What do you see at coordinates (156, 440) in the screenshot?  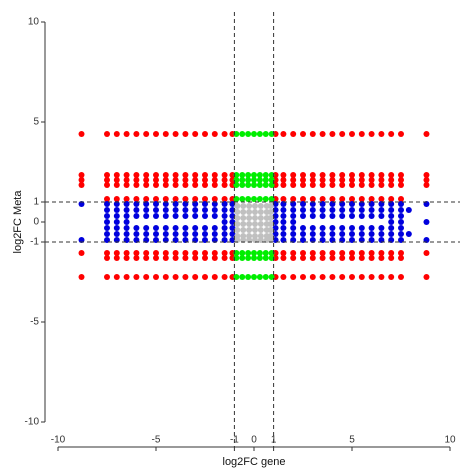 I see `x-tick-label: -5` at bounding box center [156, 440].